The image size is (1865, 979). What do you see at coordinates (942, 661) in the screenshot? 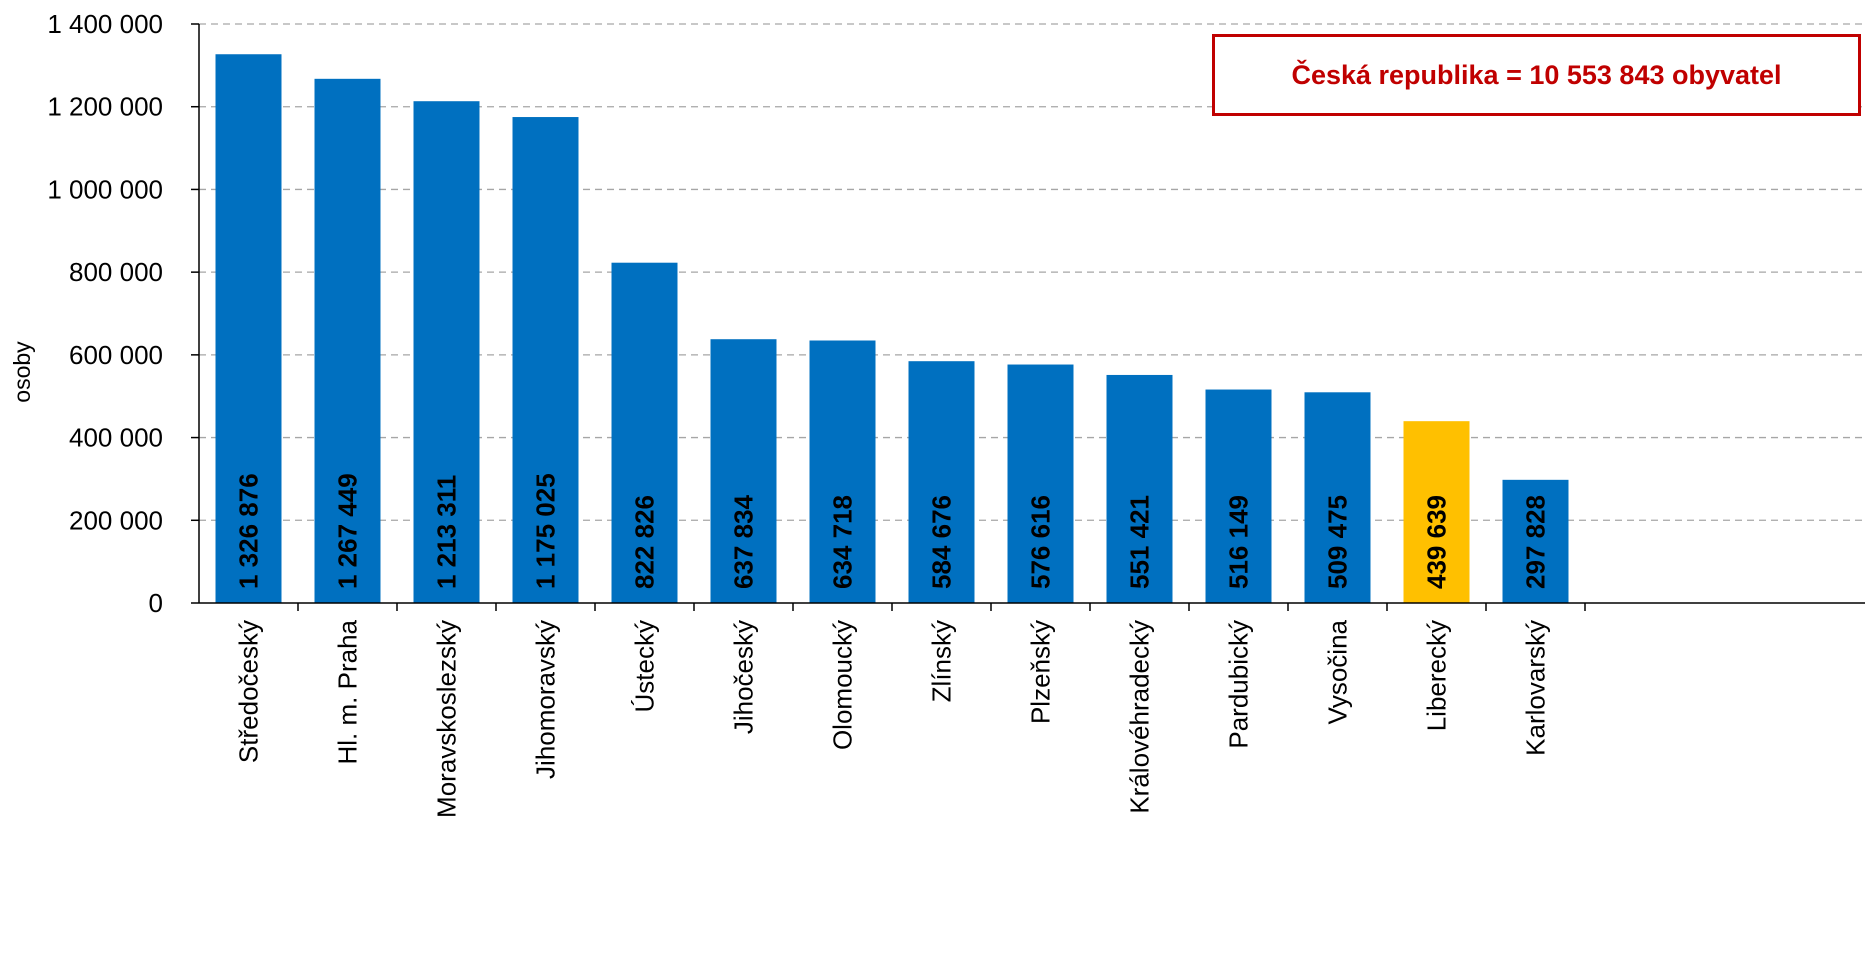
I see `x-category-label: Zlínský` at bounding box center [942, 661].